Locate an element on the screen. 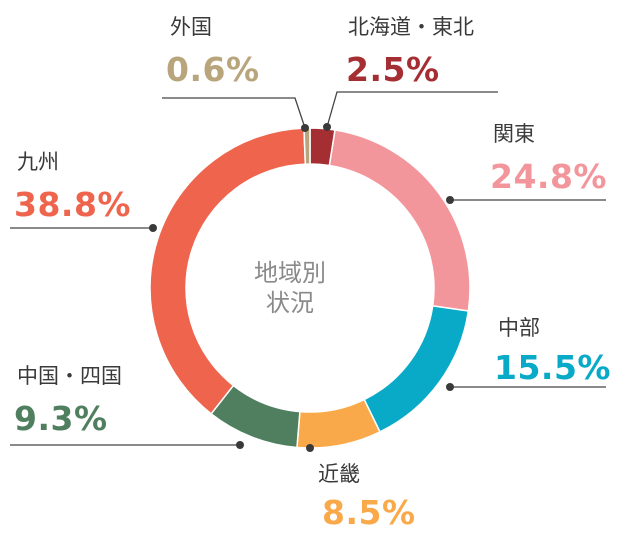  leader-dot-foreign is located at coordinates (305, 128).